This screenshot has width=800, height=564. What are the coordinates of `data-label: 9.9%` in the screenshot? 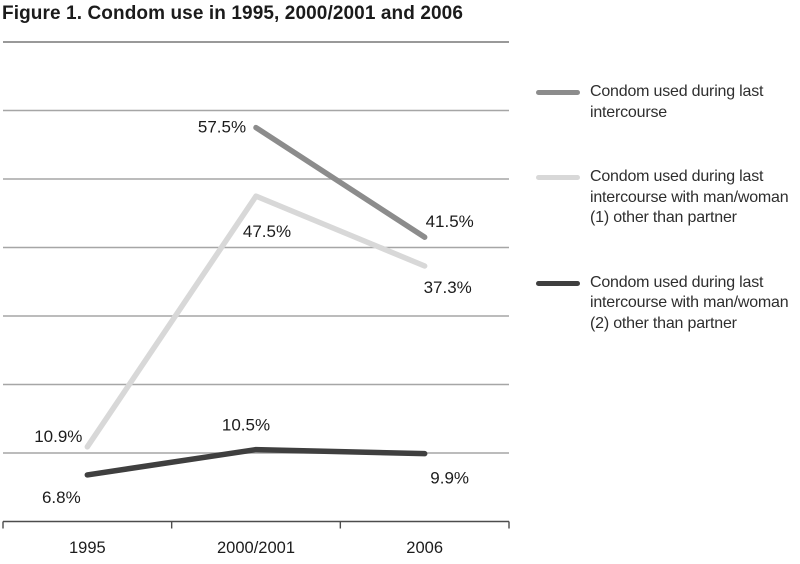 It's located at (449, 478).